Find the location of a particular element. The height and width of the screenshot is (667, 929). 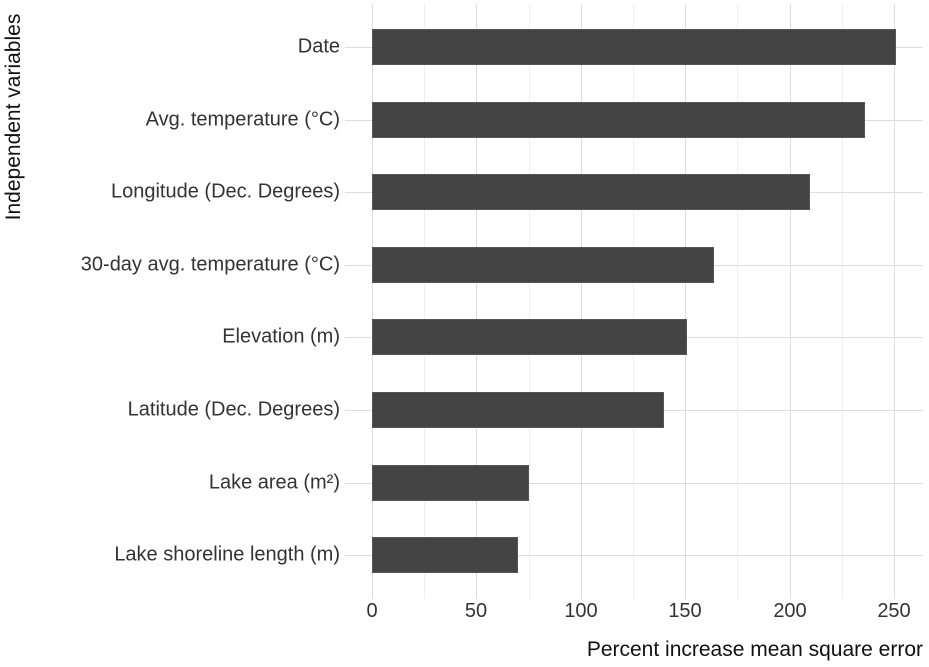

y-tick-label: Elevation (m) is located at coordinates (281, 336).